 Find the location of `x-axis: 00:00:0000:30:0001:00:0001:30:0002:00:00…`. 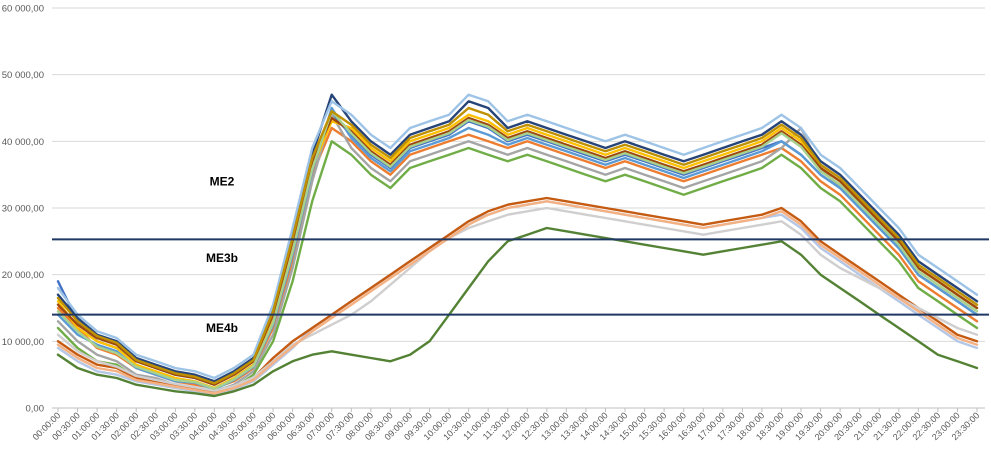

x-axis: 00:00:0000:30:0001:00:0001:30:0002:00:00… is located at coordinates (506, 425).